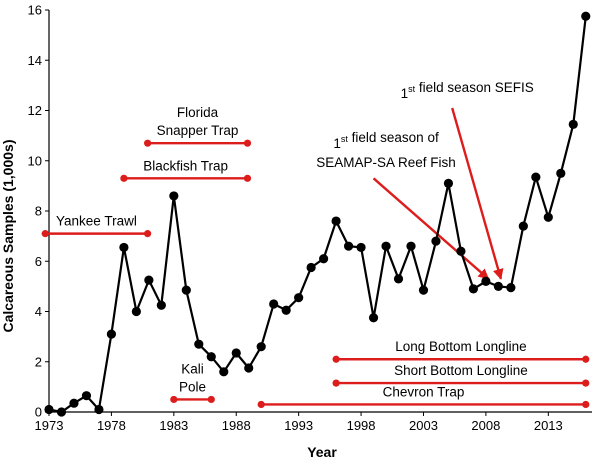 The height and width of the screenshot is (464, 599). I want to click on x-tick-label: 2008, so click(485, 425).